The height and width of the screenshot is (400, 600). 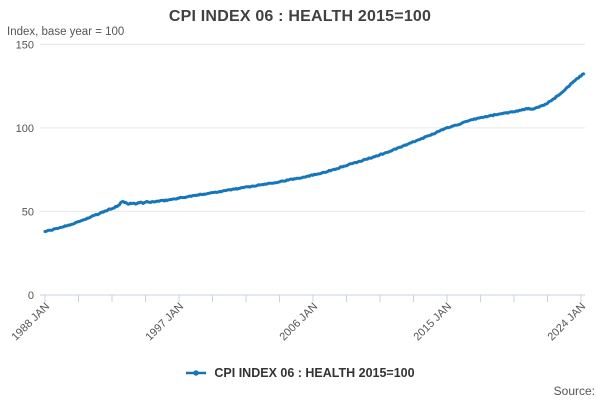 What do you see at coordinates (300, 16) in the screenshot?
I see `chart-title: CPI INDEX 06 : HEALTH 2015=100` at bounding box center [300, 16].